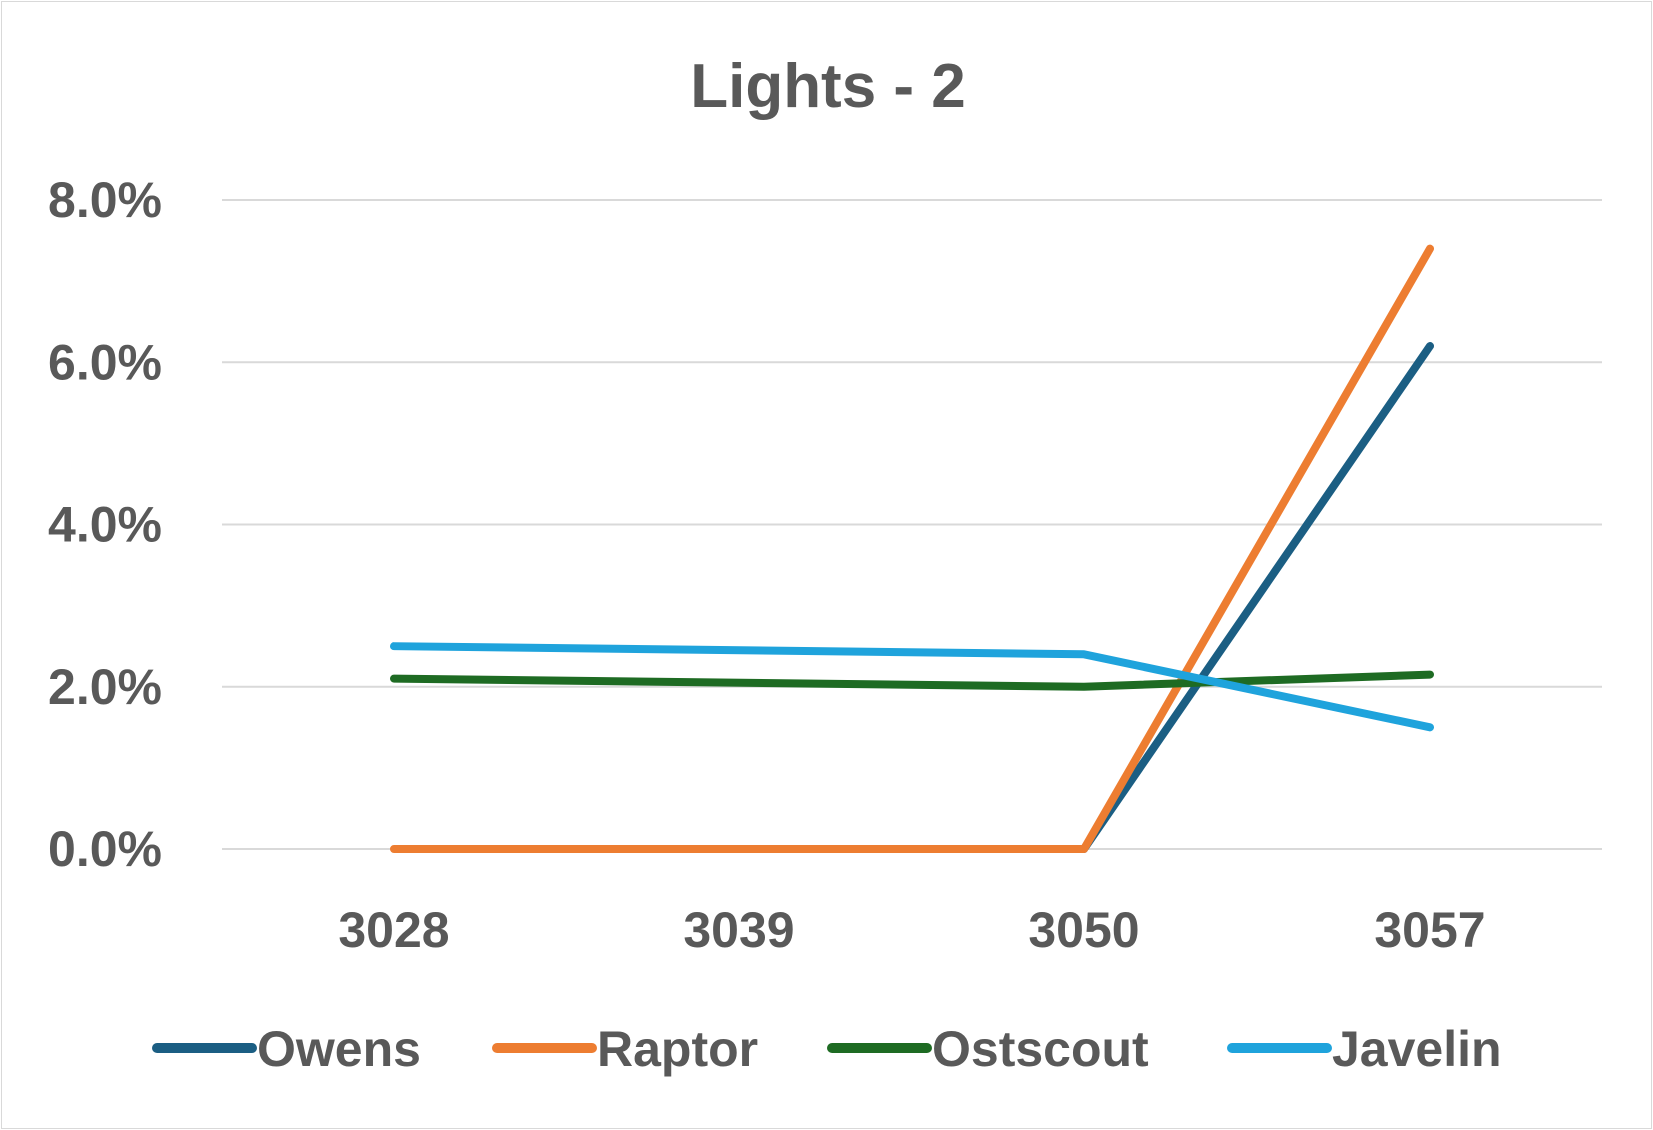  I want to click on y-tick-label: 6.0%, so click(105, 362).